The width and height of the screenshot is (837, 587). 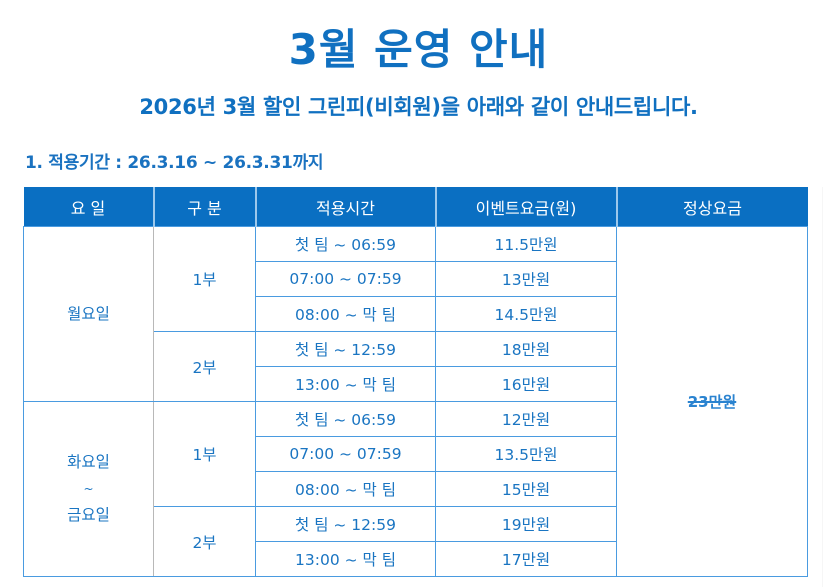 I want to click on column-header-part: 구 분, so click(x=204, y=207).